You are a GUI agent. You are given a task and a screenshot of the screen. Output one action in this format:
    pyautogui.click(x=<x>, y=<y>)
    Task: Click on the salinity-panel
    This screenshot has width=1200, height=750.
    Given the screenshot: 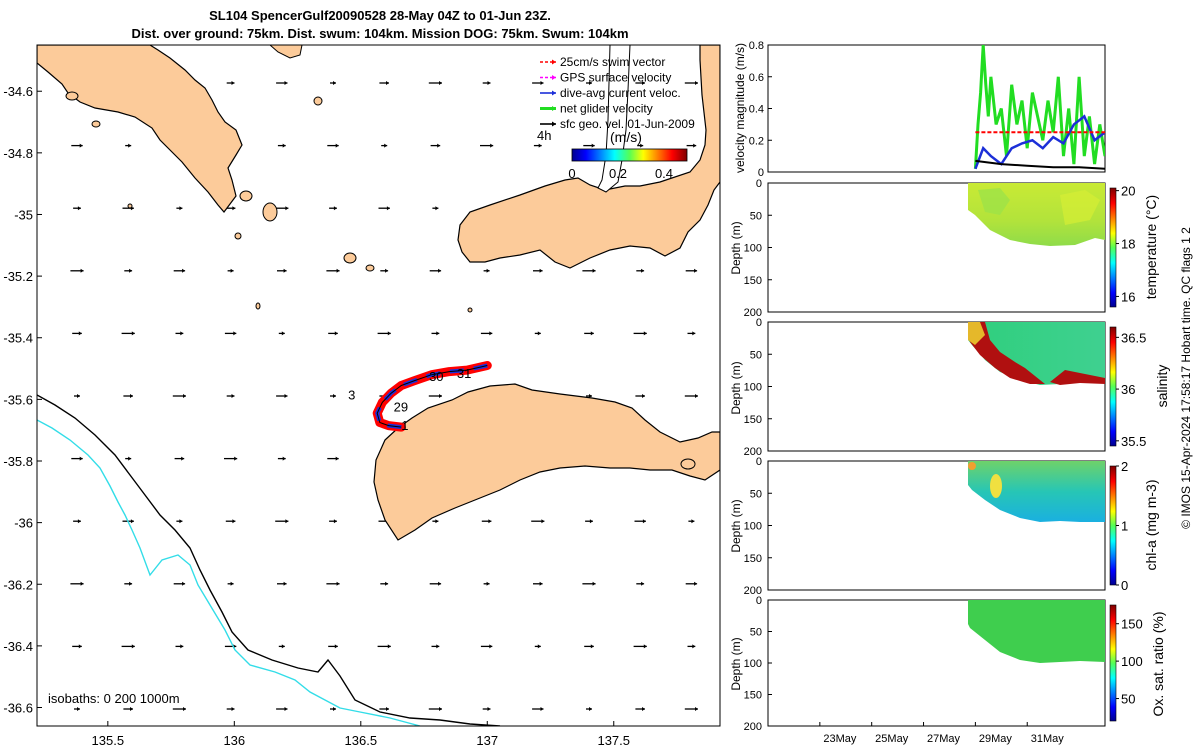 What is the action you would take?
    pyautogui.click(x=936, y=386)
    